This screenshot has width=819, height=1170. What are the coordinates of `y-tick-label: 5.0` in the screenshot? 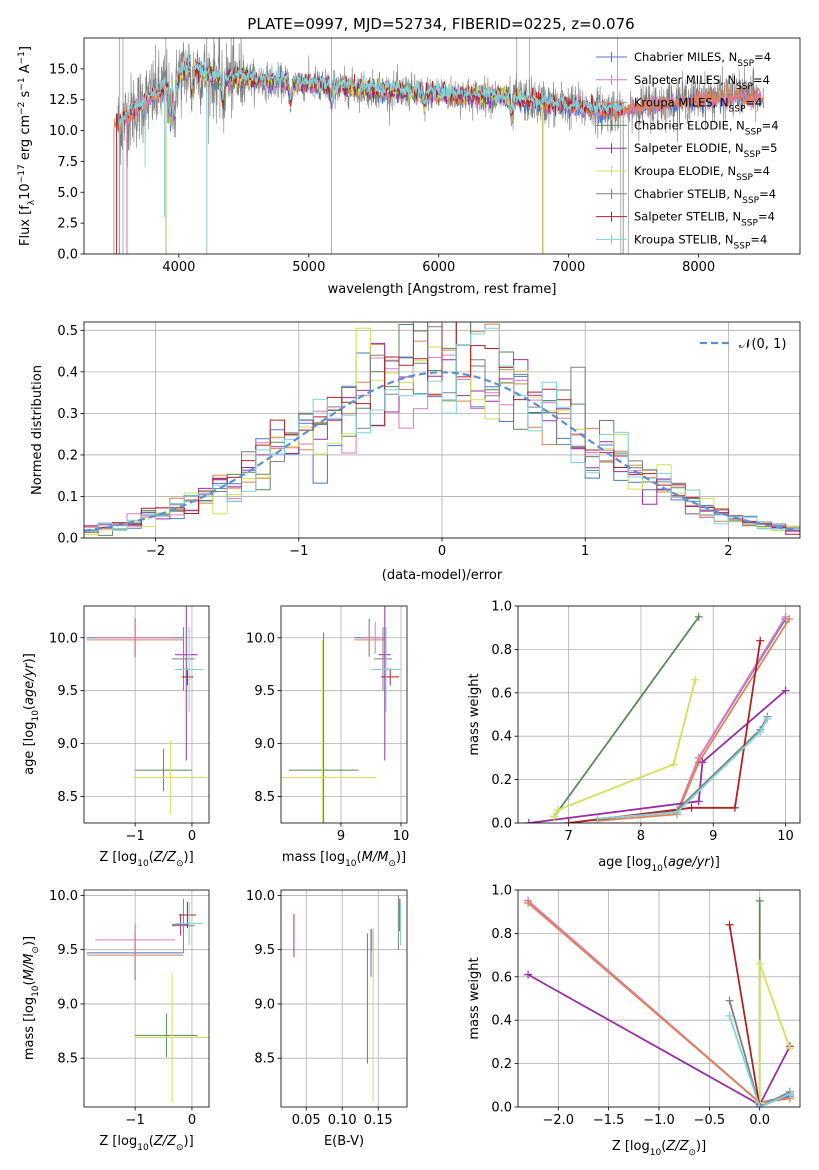 It's located at (67, 193).